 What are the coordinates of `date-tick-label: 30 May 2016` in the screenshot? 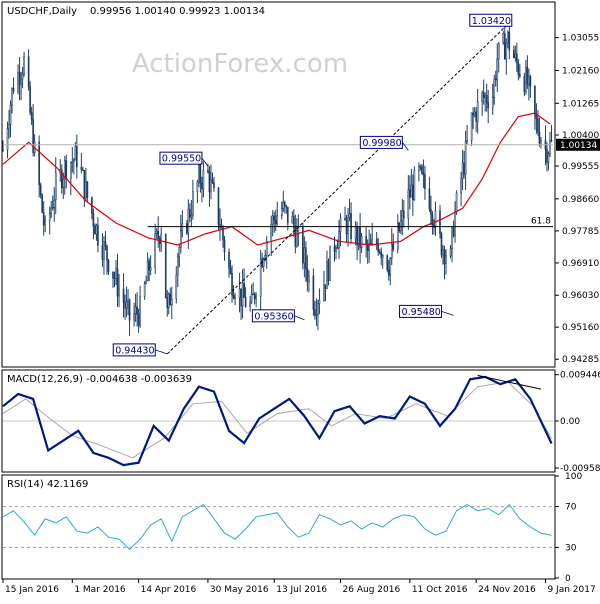 It's located at (239, 590).